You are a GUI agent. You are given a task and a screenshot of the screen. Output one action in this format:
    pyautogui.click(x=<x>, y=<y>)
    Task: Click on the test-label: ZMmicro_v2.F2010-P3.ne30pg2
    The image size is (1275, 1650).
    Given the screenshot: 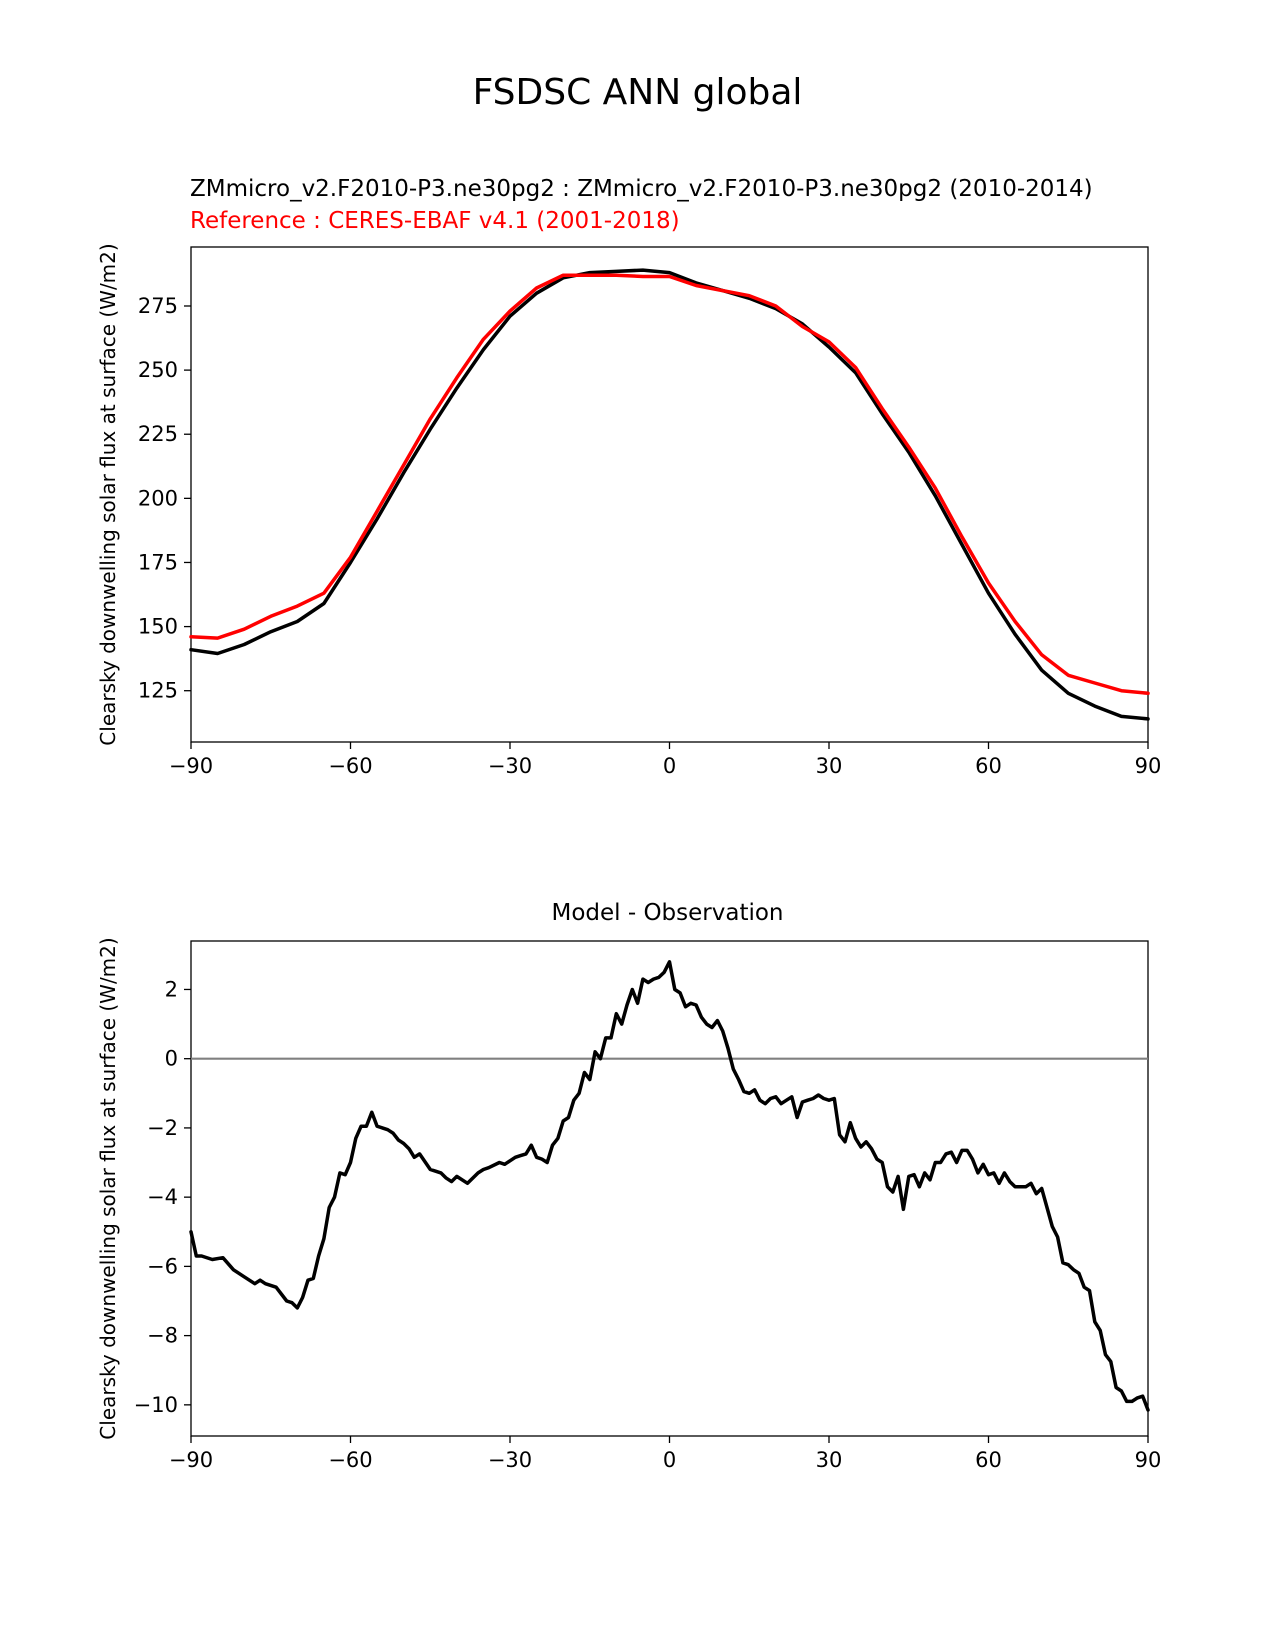 What is the action you would take?
    pyautogui.click(x=641, y=189)
    